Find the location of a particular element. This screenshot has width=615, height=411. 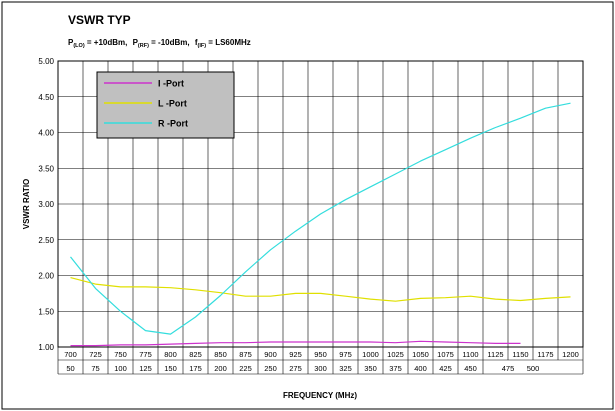

x-axis-label: FREQUENCY (MHz) is located at coordinates (320, 395).